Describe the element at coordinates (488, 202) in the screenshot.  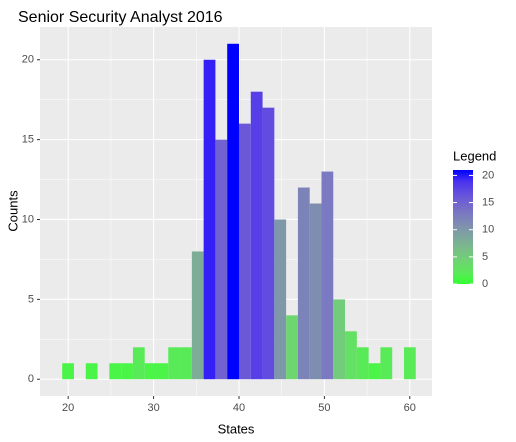
I see `legend-tick-label: 15` at that location.